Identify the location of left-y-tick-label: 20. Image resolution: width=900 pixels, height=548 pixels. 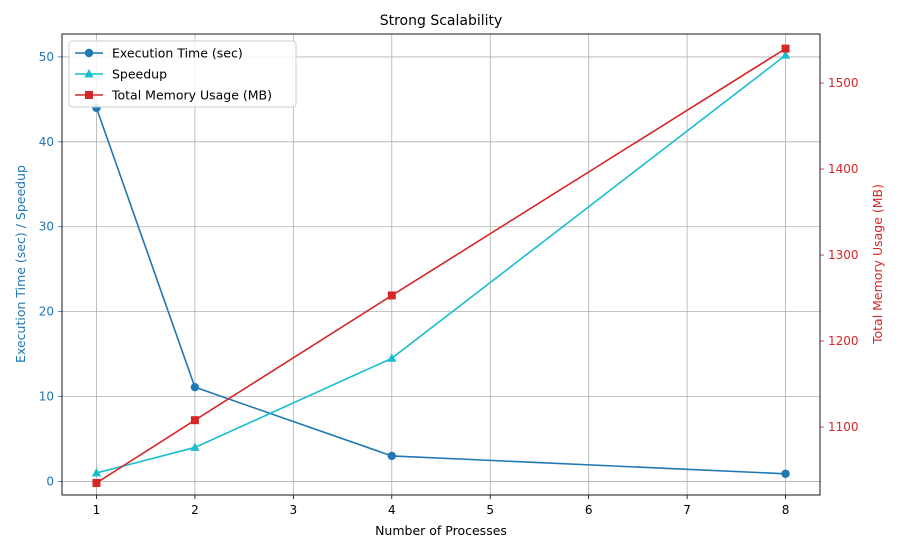
(46, 312).